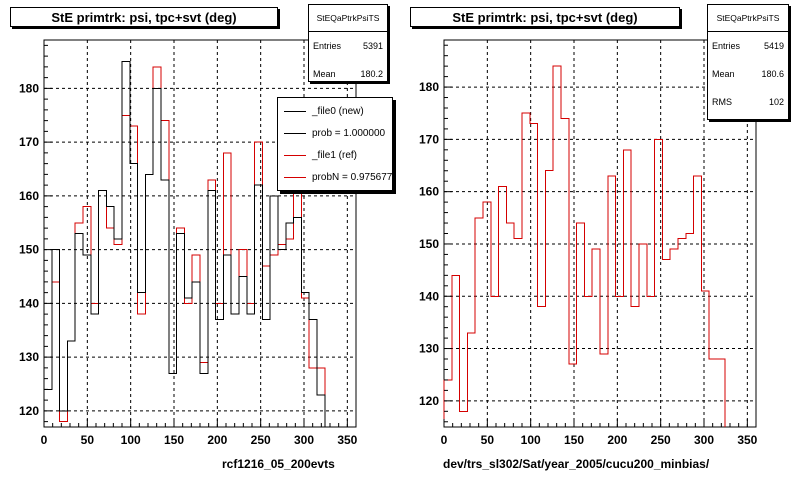 This screenshot has height=480, width=800. What do you see at coordinates (429, 192) in the screenshot?
I see `right-y-tick-label: 160` at bounding box center [429, 192].